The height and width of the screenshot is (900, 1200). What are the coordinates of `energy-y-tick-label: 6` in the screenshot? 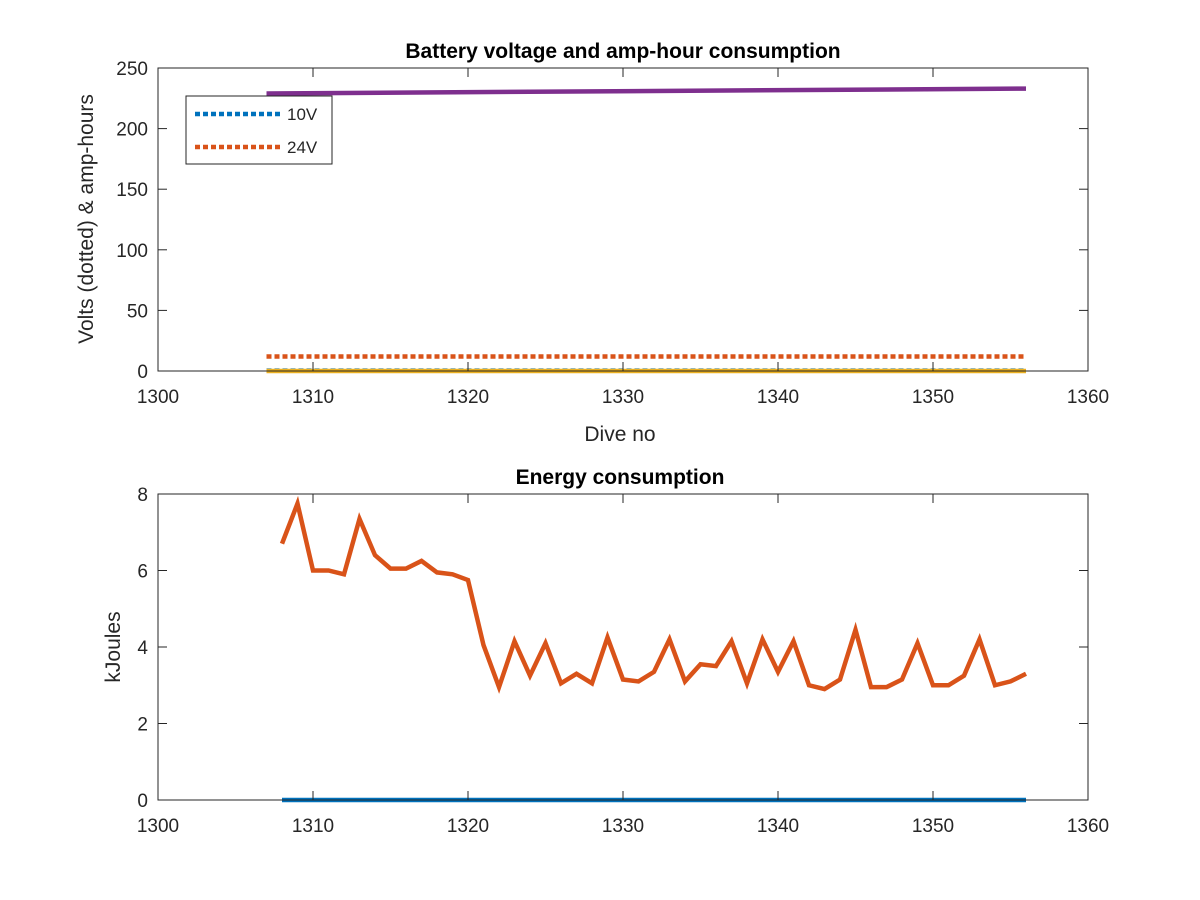 It's located at (142, 572).